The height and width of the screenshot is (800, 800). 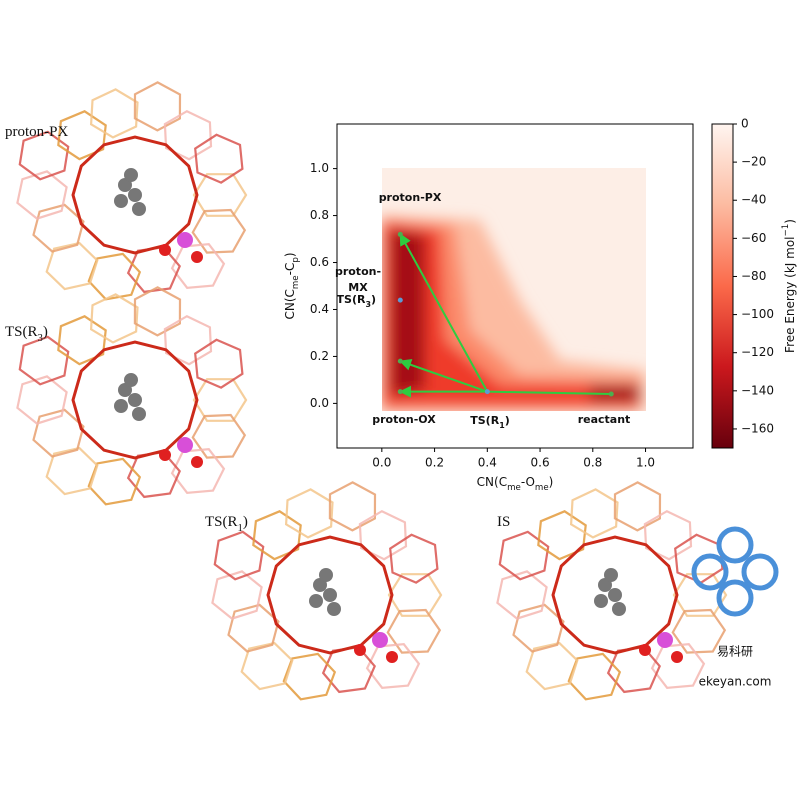 I want to click on structure-label: TS(R1), so click(x=226, y=524).